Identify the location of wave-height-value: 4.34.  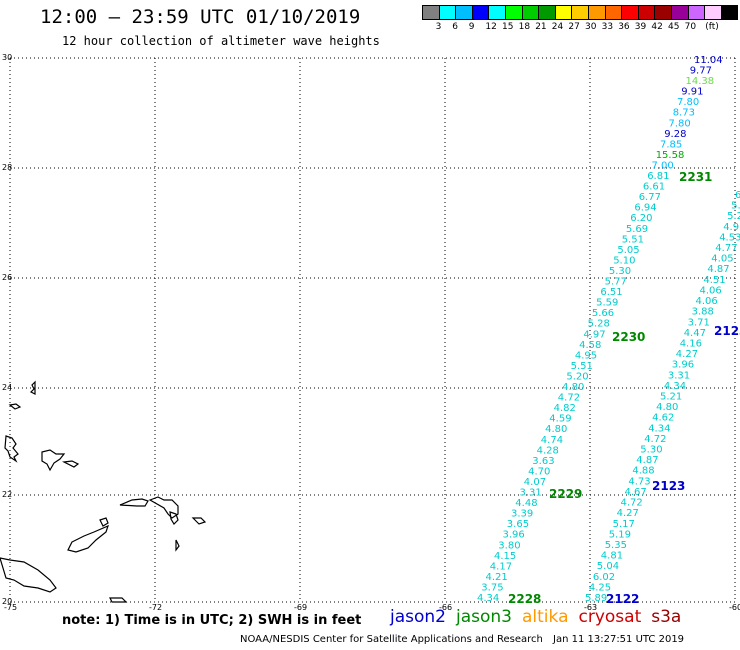
(488, 598).